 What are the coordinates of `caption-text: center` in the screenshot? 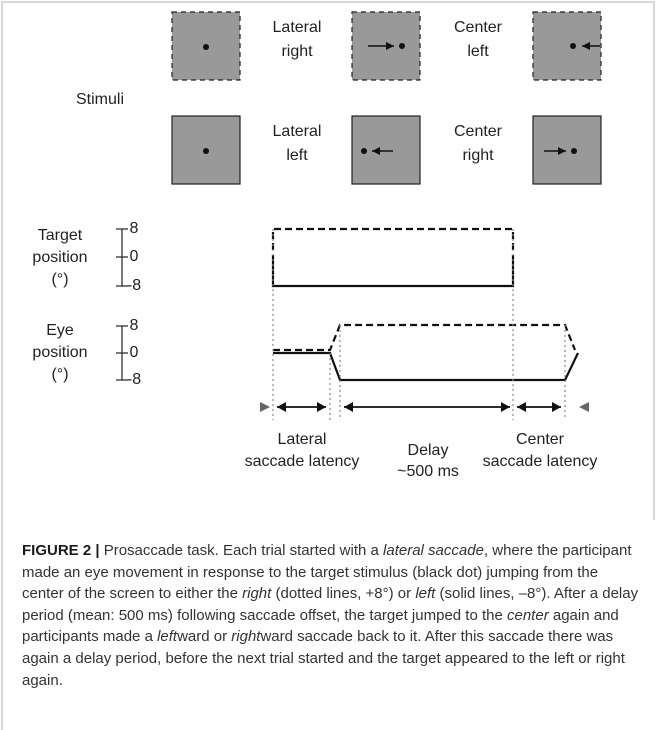 It's located at (528, 615).